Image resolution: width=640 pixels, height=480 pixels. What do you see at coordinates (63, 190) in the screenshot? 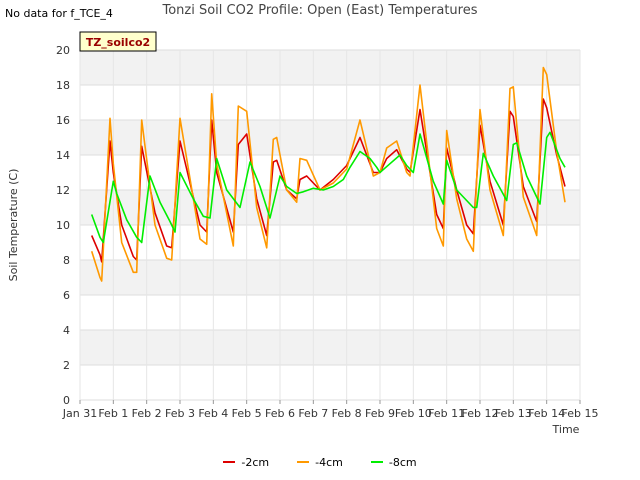
I see `y-tick-label: 12` at bounding box center [63, 190].